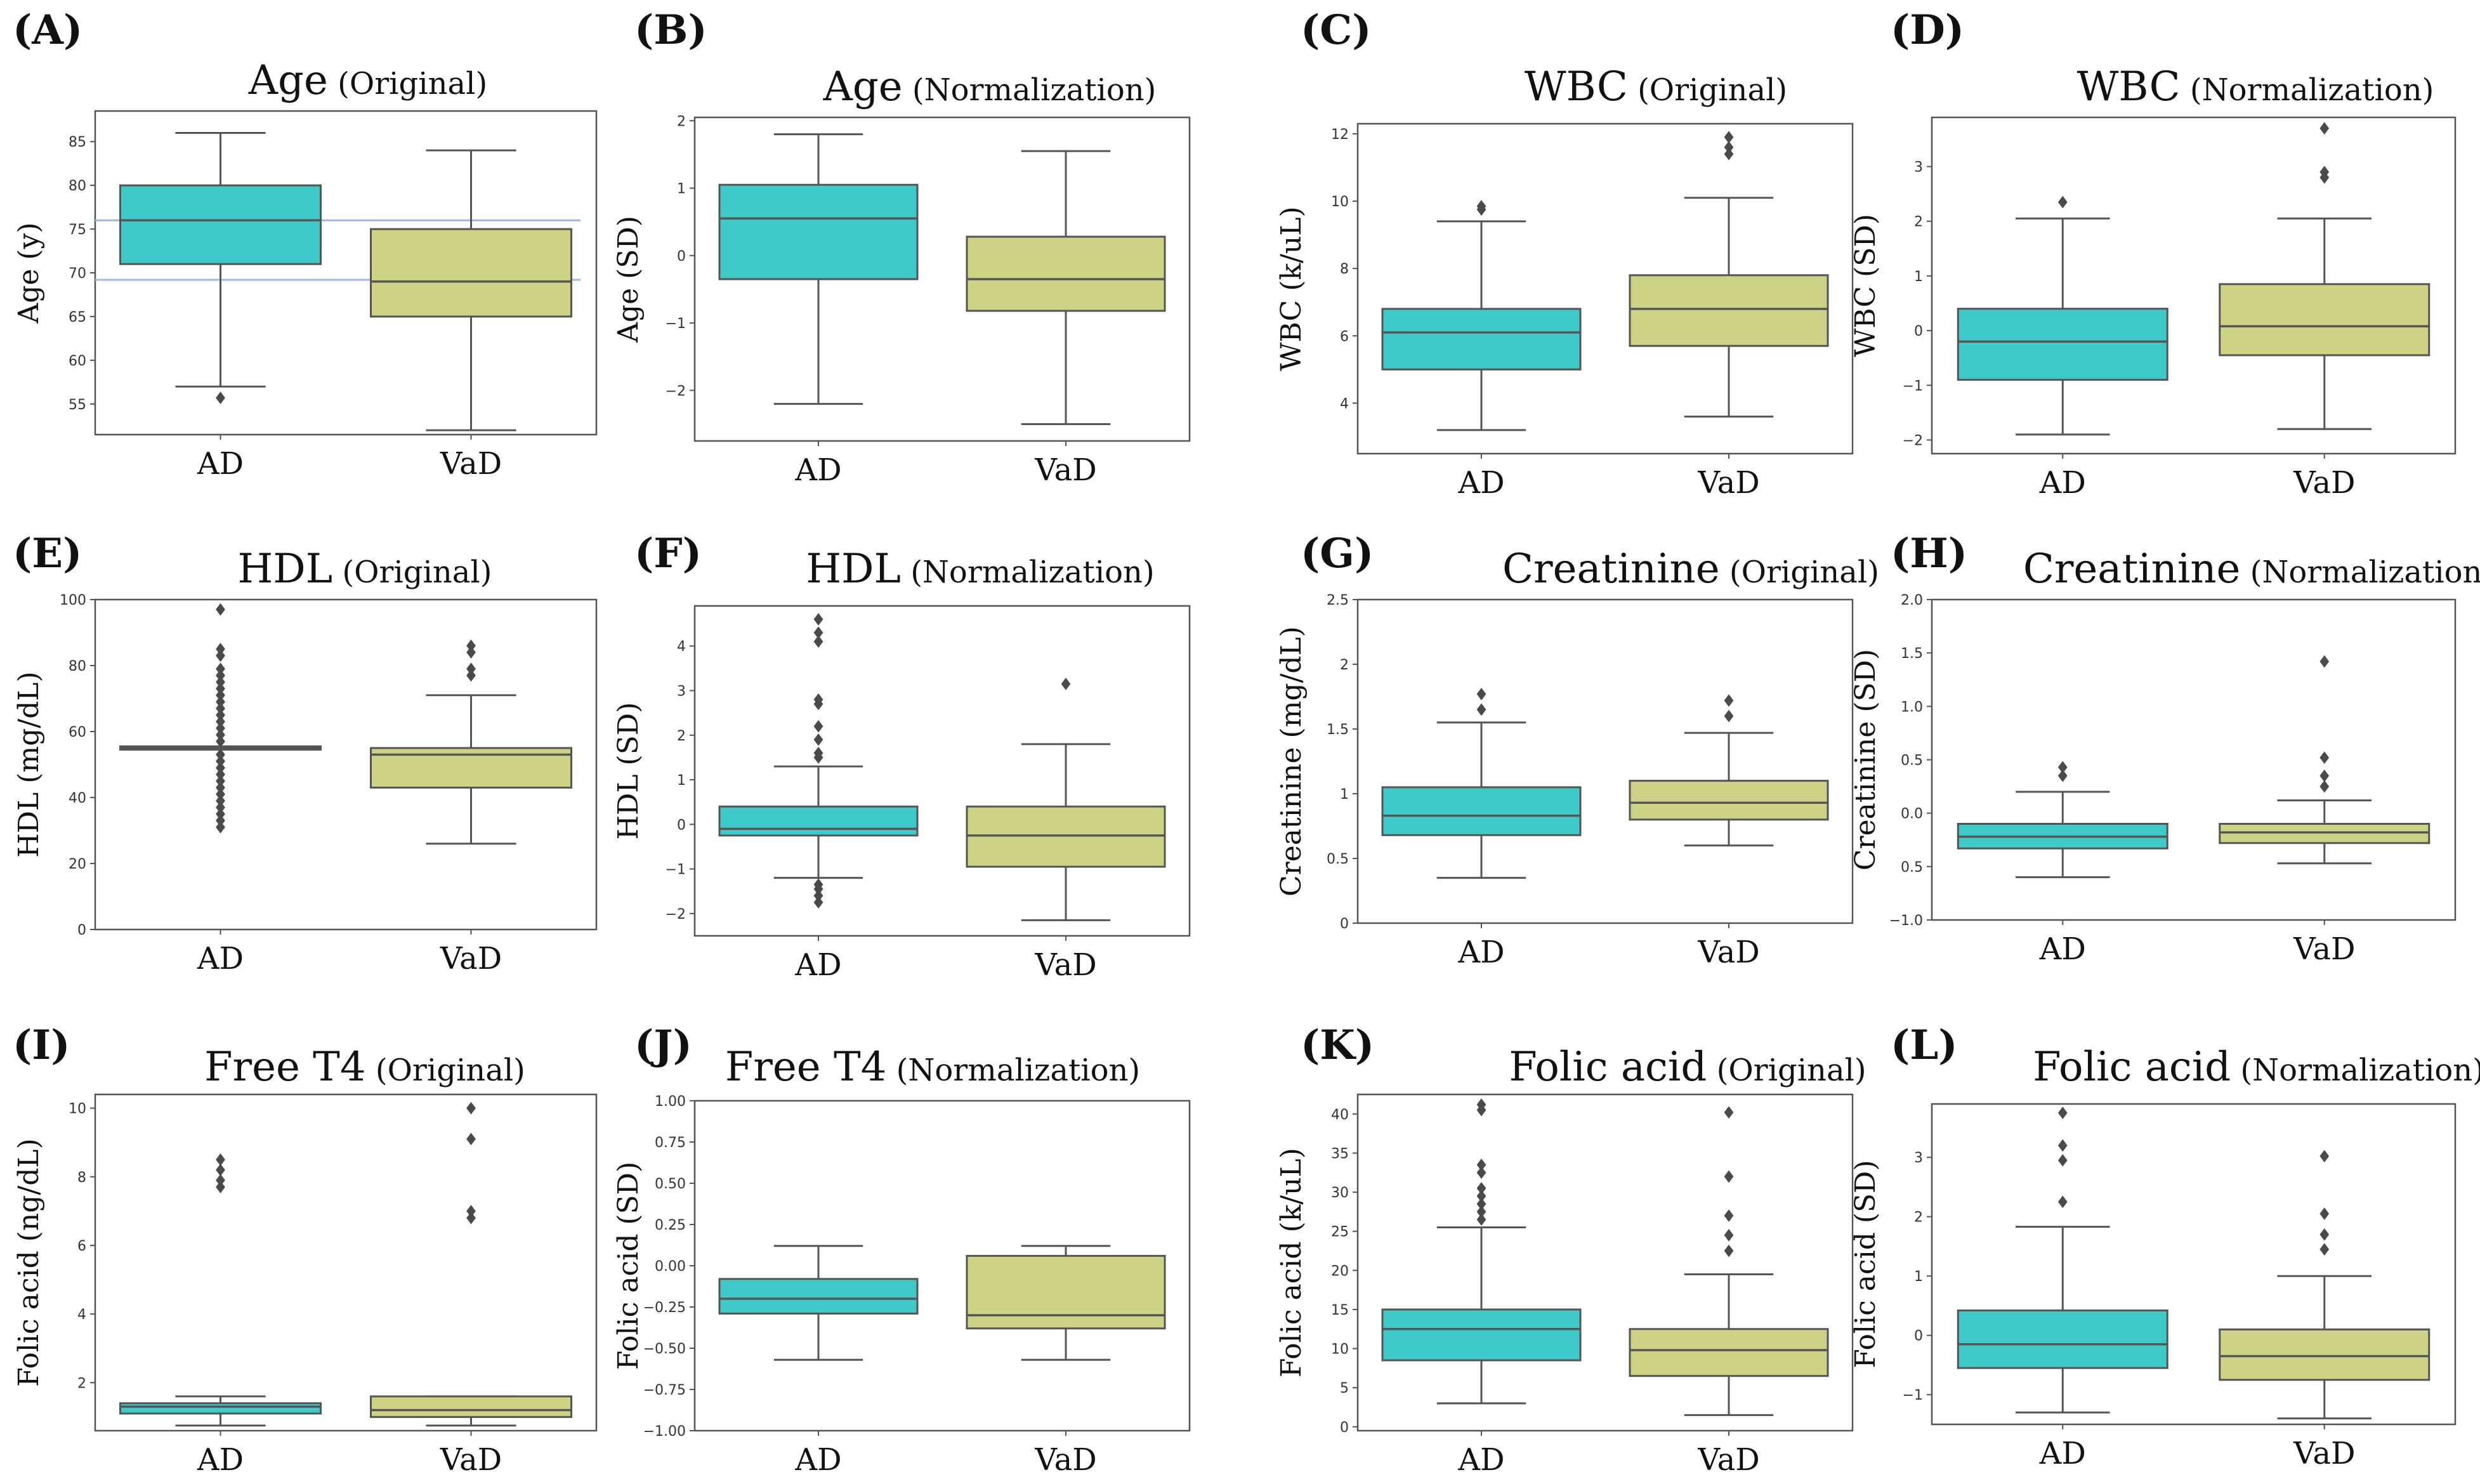  Describe the element at coordinates (2062, 1260) in the screenshot. I see `box-ad` at that location.